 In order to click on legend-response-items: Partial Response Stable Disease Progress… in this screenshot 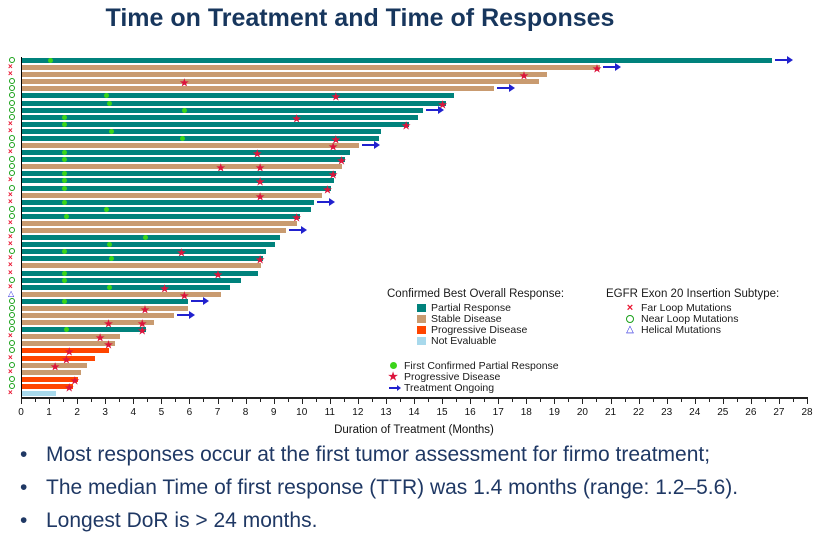, I will do `click(490, 324)`.